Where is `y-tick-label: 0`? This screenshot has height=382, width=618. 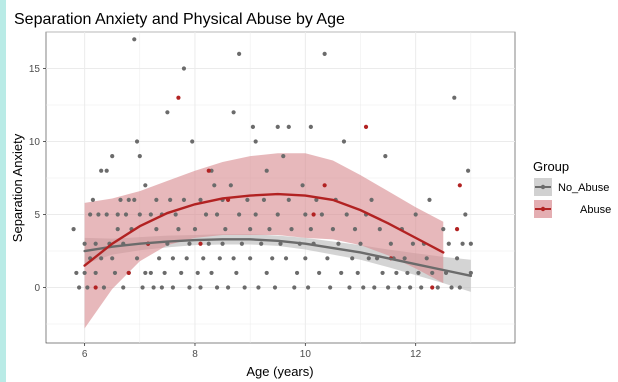 y-tick-label: 0 is located at coordinates (37, 288).